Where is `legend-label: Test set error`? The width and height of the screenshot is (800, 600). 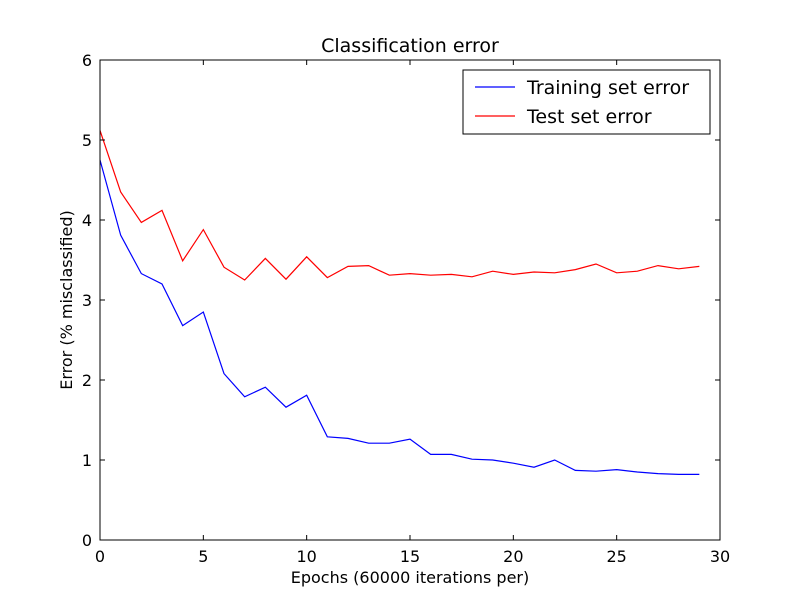
legend-label: Test set error is located at coordinates (589, 117).